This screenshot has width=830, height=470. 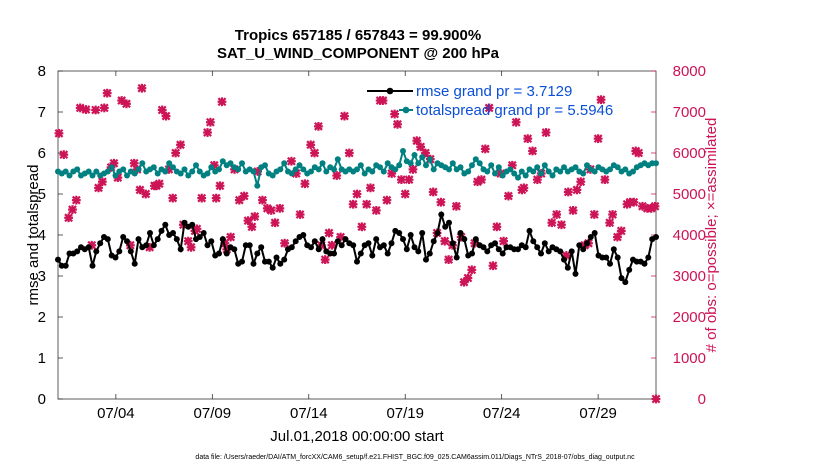 I want to click on y-tick-label: 8, so click(x=42, y=71).